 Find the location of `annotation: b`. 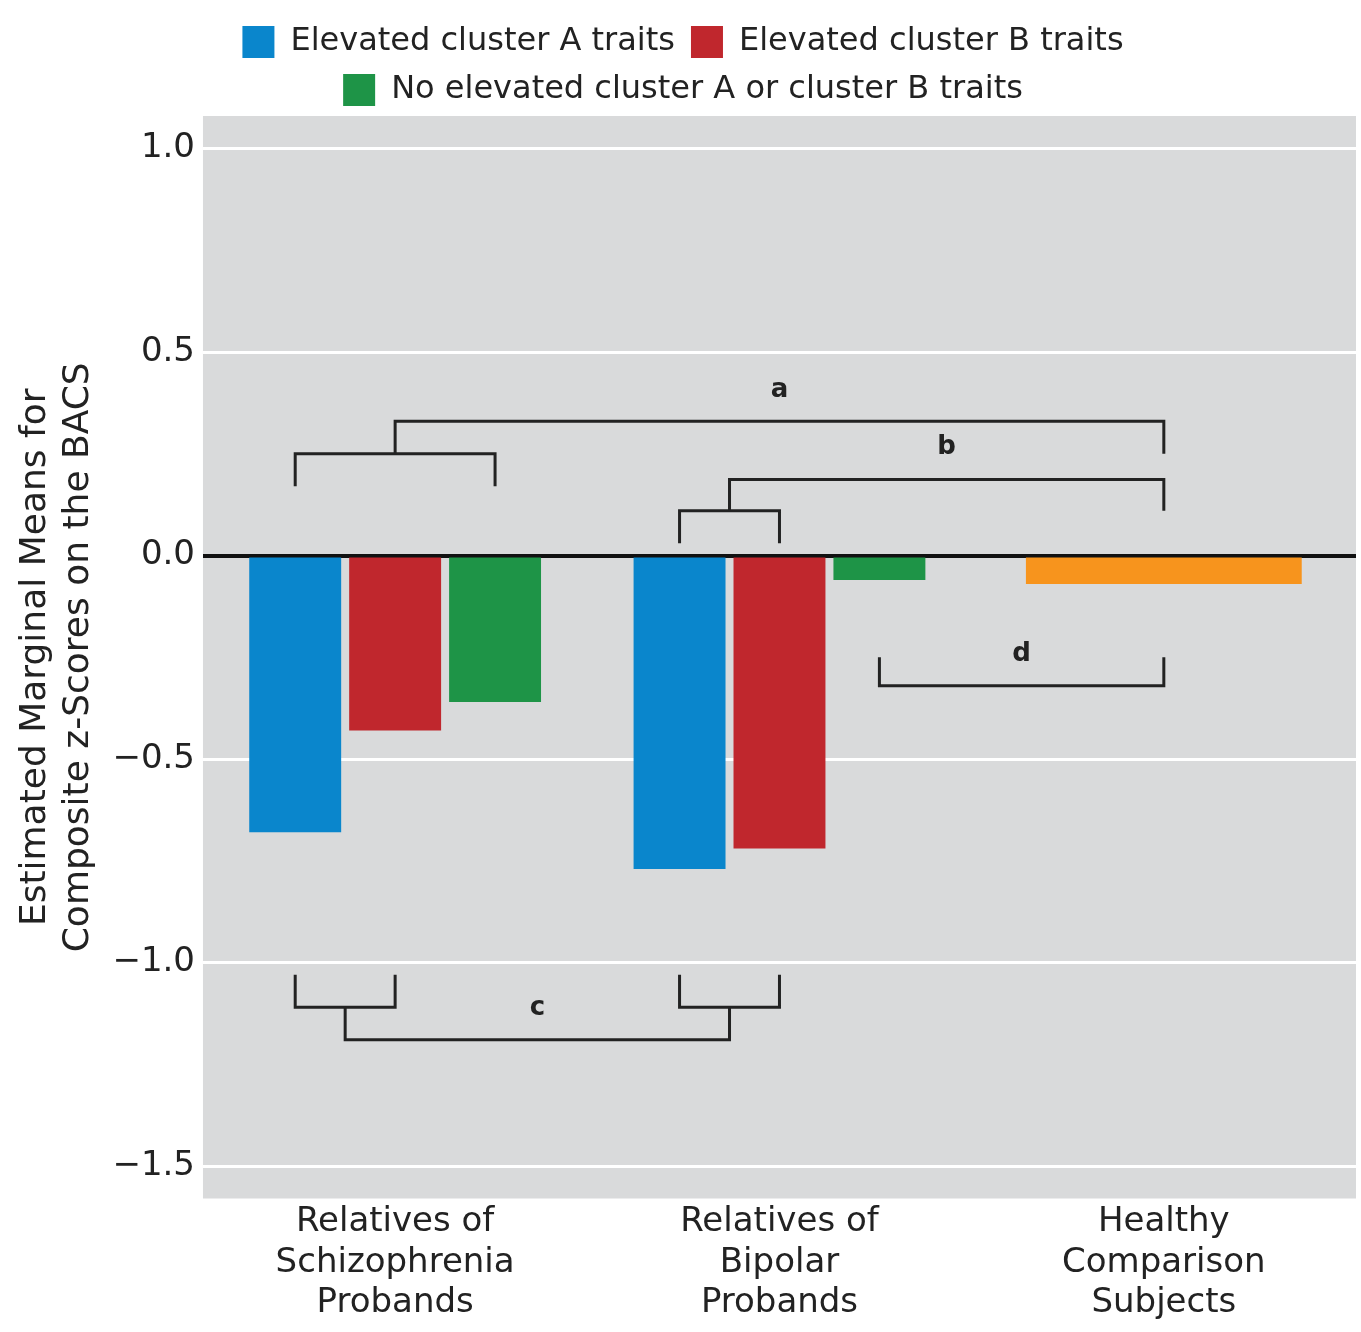

annotation: b is located at coordinates (946, 444).